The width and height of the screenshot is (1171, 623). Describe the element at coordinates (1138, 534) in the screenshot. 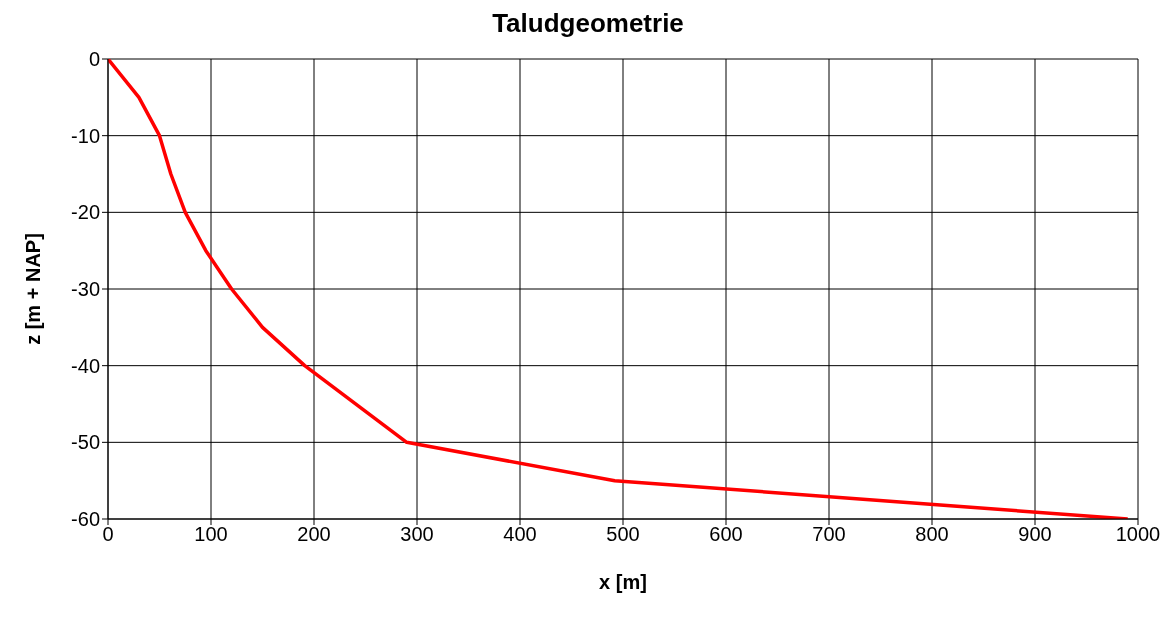

I see `x-tick-label: 1000` at that location.